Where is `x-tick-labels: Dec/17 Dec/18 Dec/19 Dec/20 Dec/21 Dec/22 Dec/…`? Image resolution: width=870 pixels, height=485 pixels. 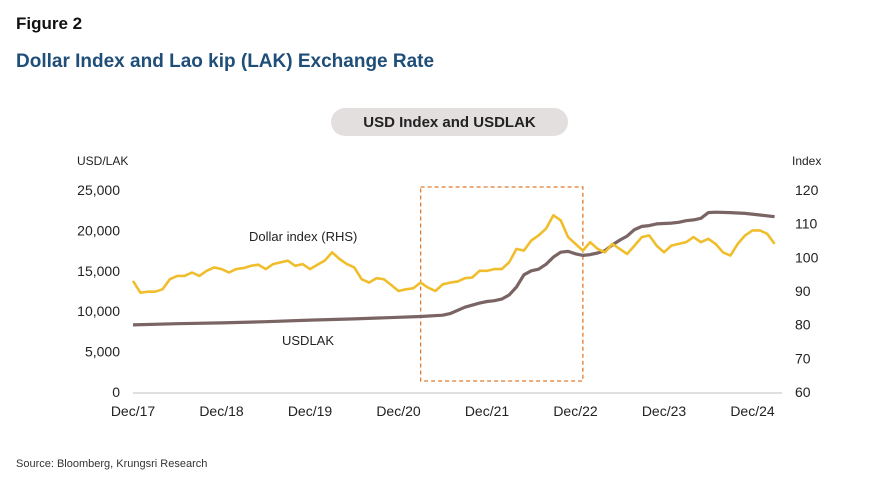 x-tick-labels: Dec/17 Dec/18 Dec/19 Dec/20 Dec/21 Dec/22 Dec/… is located at coordinates (443, 411).